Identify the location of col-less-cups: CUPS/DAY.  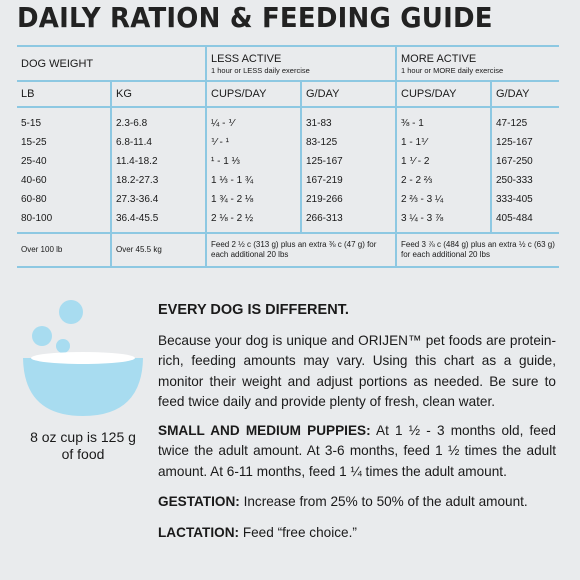
(253, 94).